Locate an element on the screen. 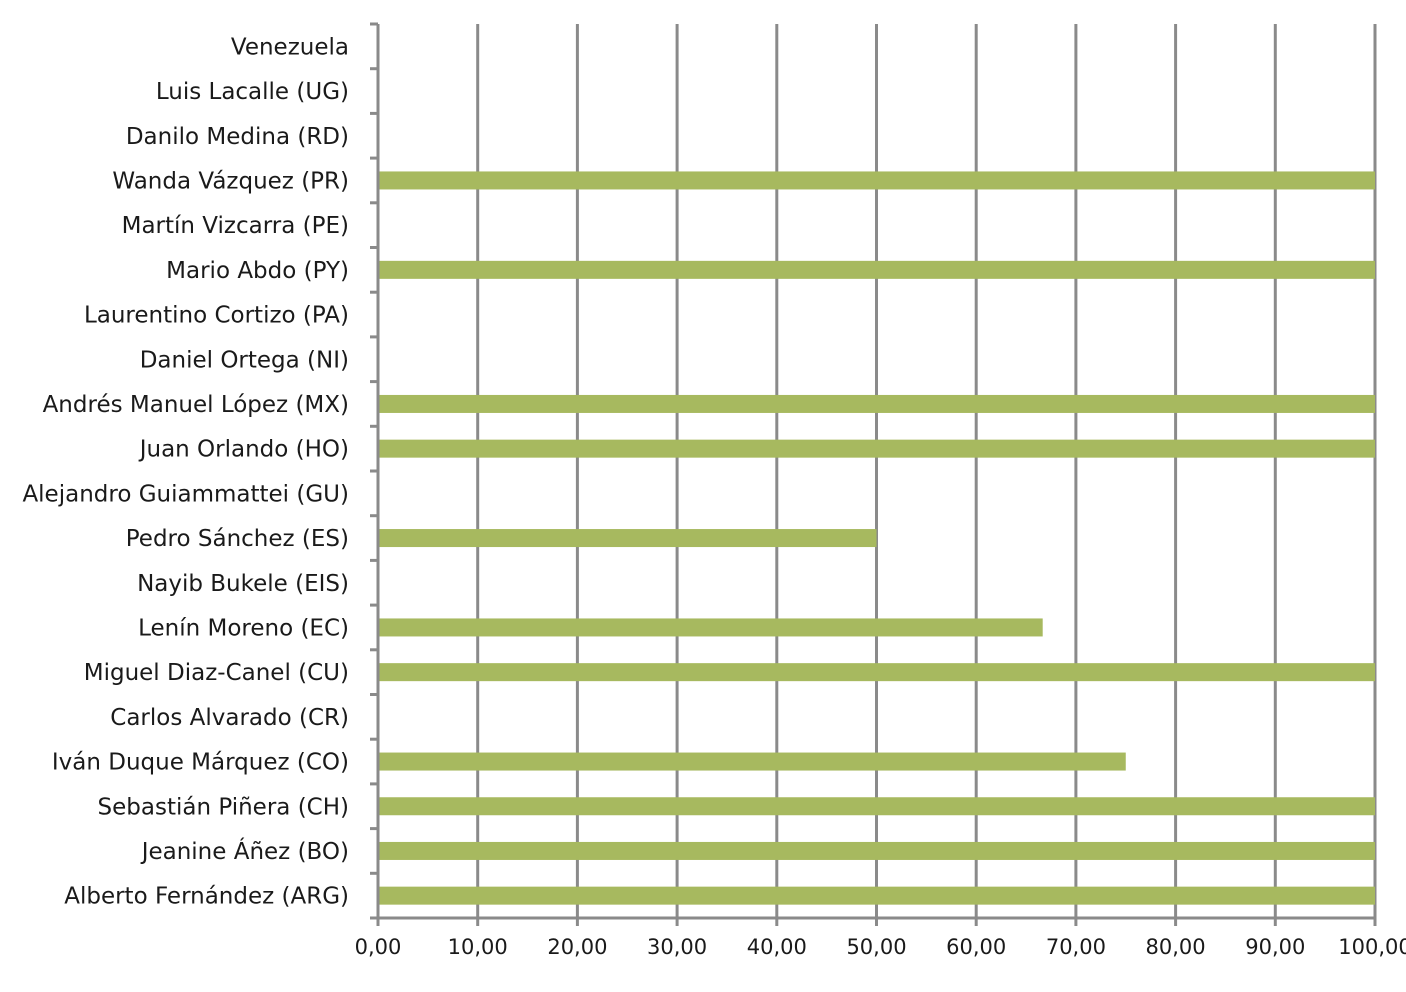 The height and width of the screenshot is (992, 1406). x-tick-label: 10,00 is located at coordinates (478, 947).